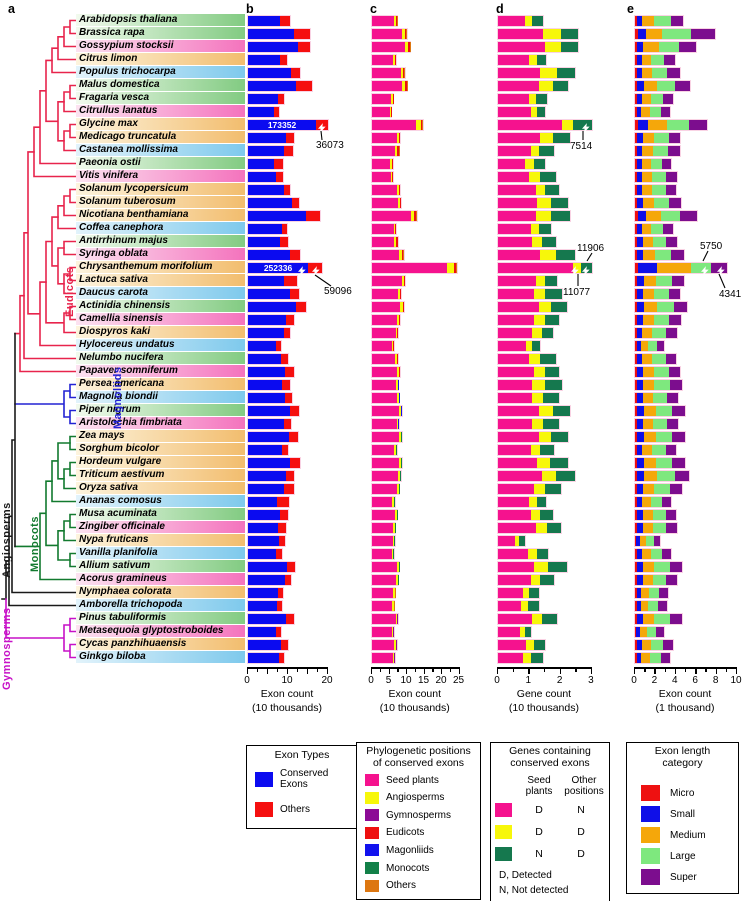  What do you see at coordinates (160, 514) in the screenshot?
I see `species-band: Musa acuminata` at bounding box center [160, 514].